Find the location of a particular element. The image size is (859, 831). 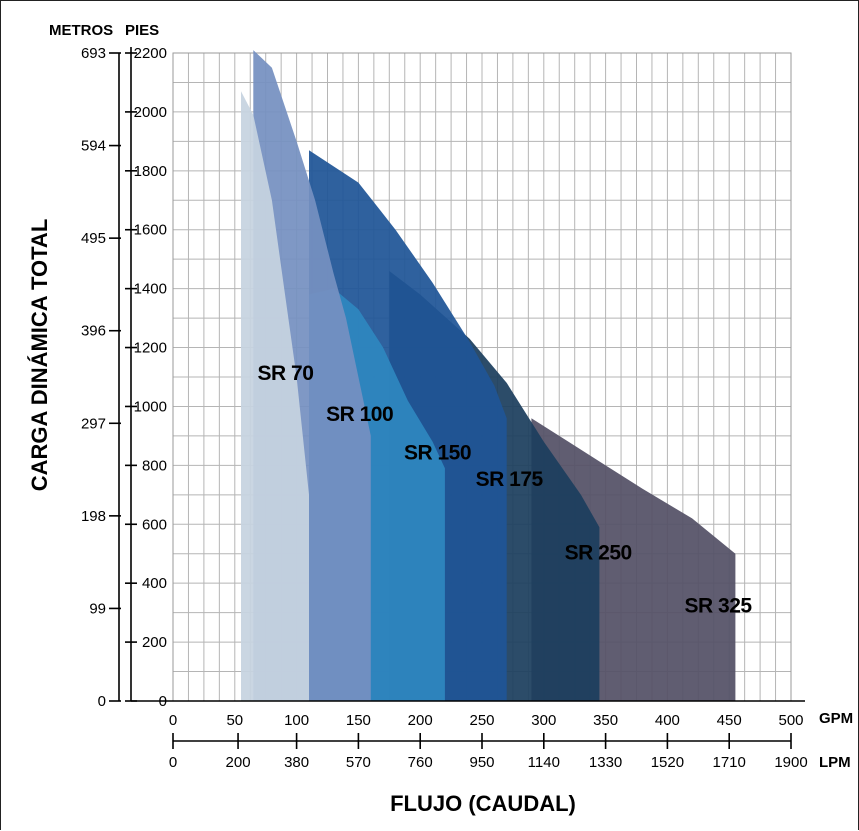

x-tick-label-lpm: 1900 is located at coordinates (790, 762).